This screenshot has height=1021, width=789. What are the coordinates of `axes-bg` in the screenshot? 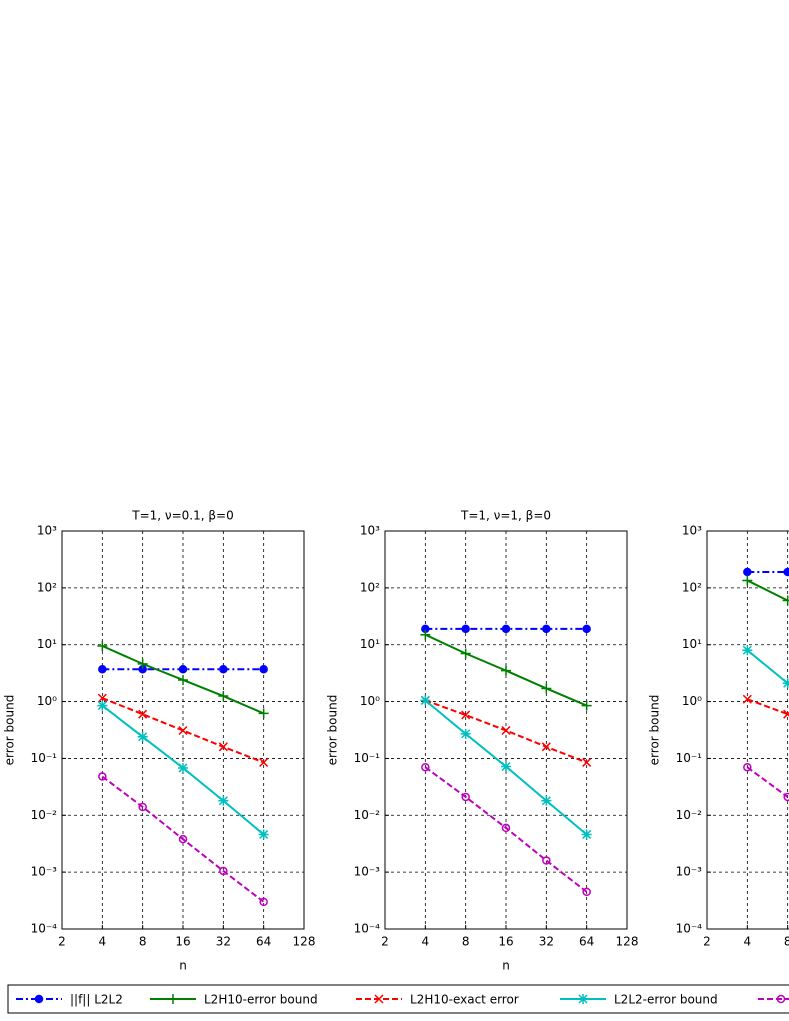 It's located at (748, 730).